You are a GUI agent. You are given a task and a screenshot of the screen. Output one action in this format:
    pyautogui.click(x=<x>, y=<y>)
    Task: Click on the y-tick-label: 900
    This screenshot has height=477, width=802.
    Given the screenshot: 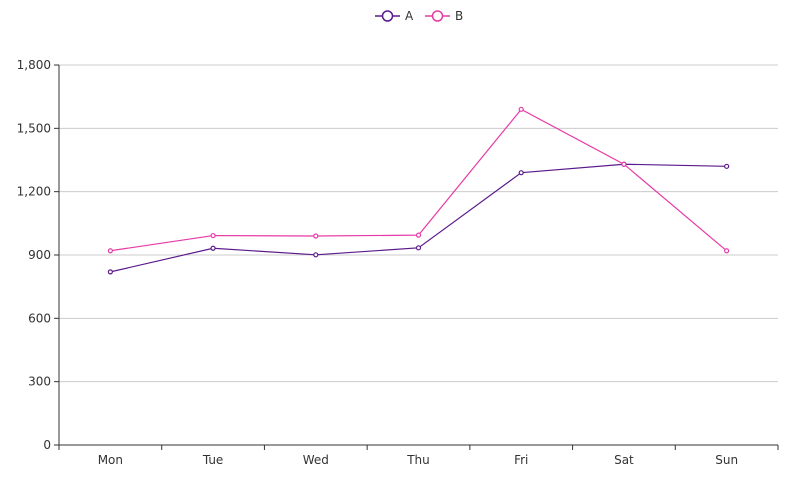 What is the action you would take?
    pyautogui.click(x=39, y=255)
    